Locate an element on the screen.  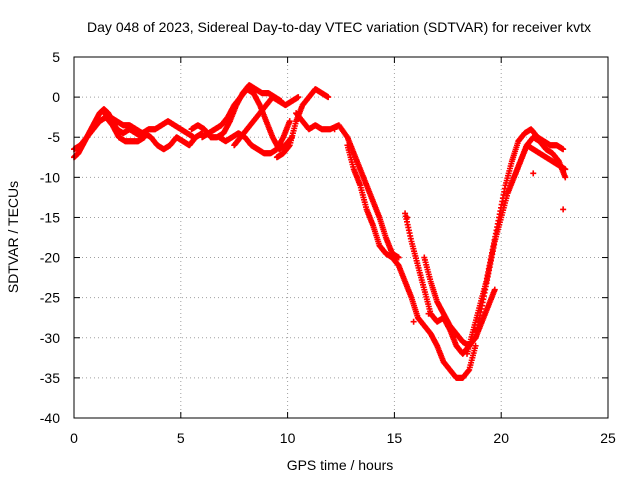
y-tick-label: -20 is located at coordinates (50, 258).